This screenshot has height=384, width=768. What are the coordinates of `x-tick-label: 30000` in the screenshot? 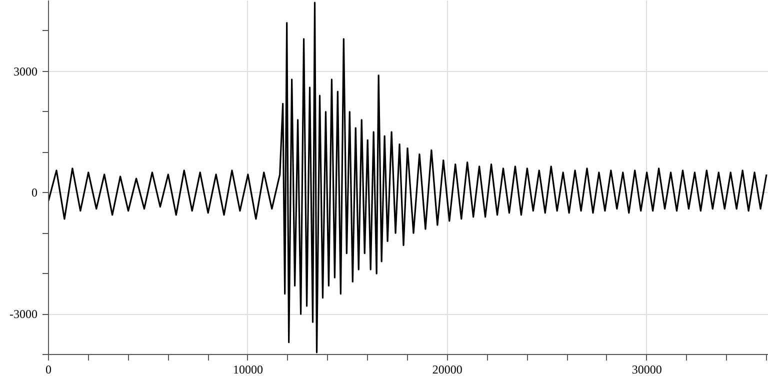 It's located at (647, 369).